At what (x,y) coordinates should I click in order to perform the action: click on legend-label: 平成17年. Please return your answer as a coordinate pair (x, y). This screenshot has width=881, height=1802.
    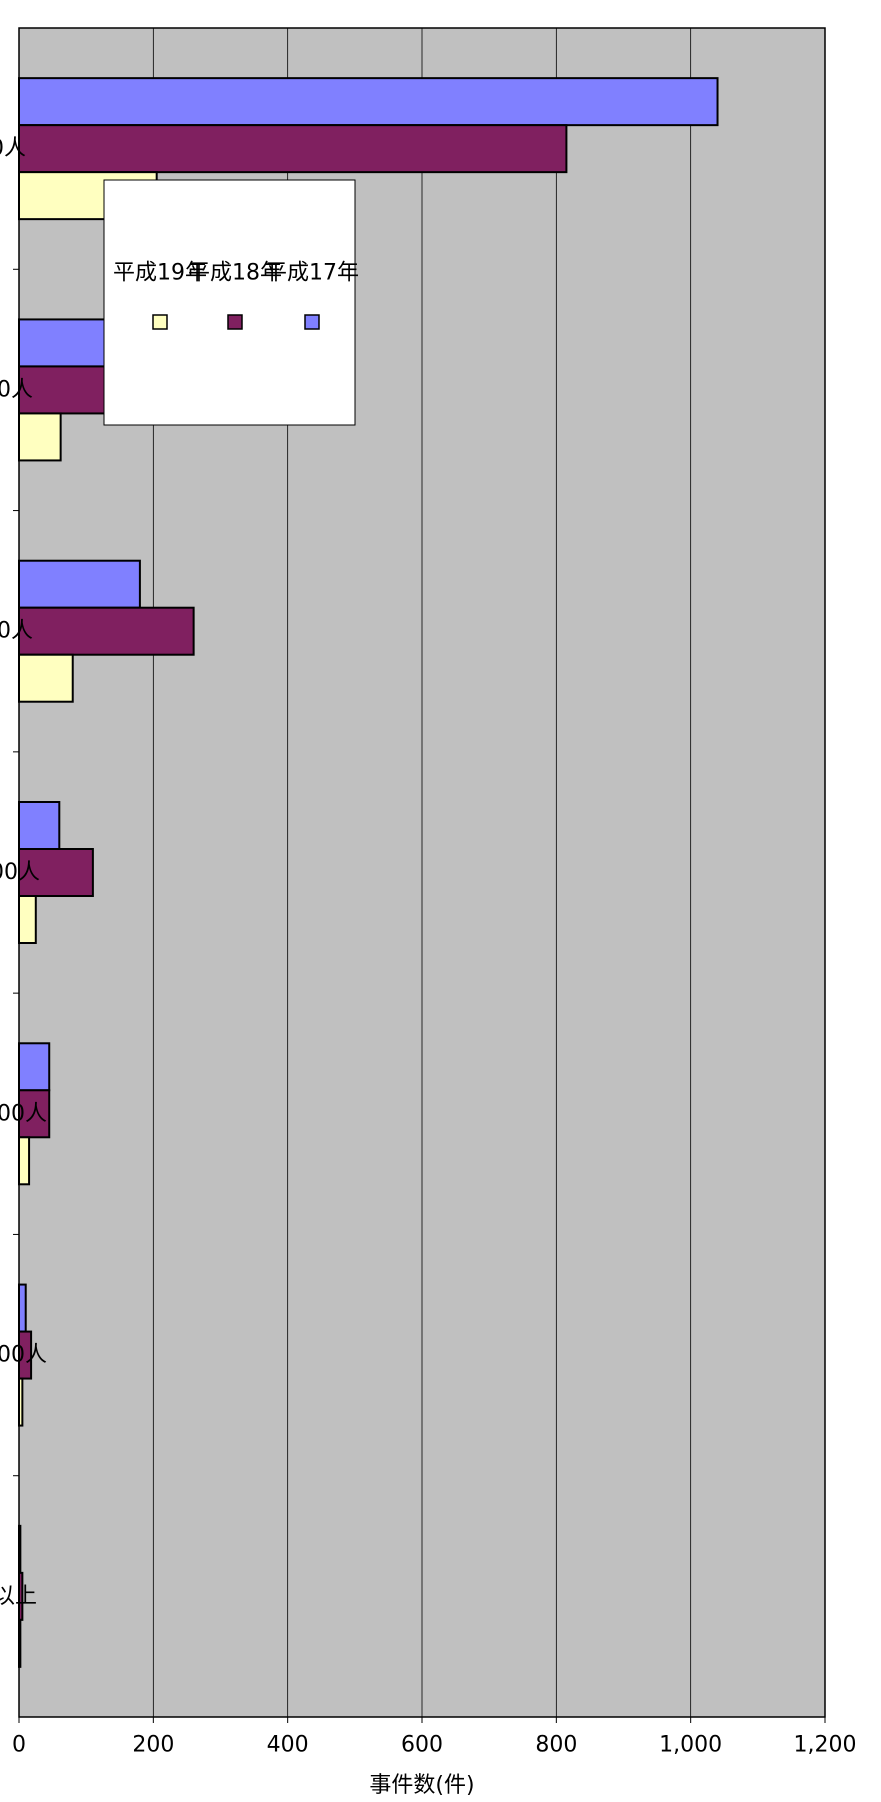
    Looking at the image, I should click on (312, 273).